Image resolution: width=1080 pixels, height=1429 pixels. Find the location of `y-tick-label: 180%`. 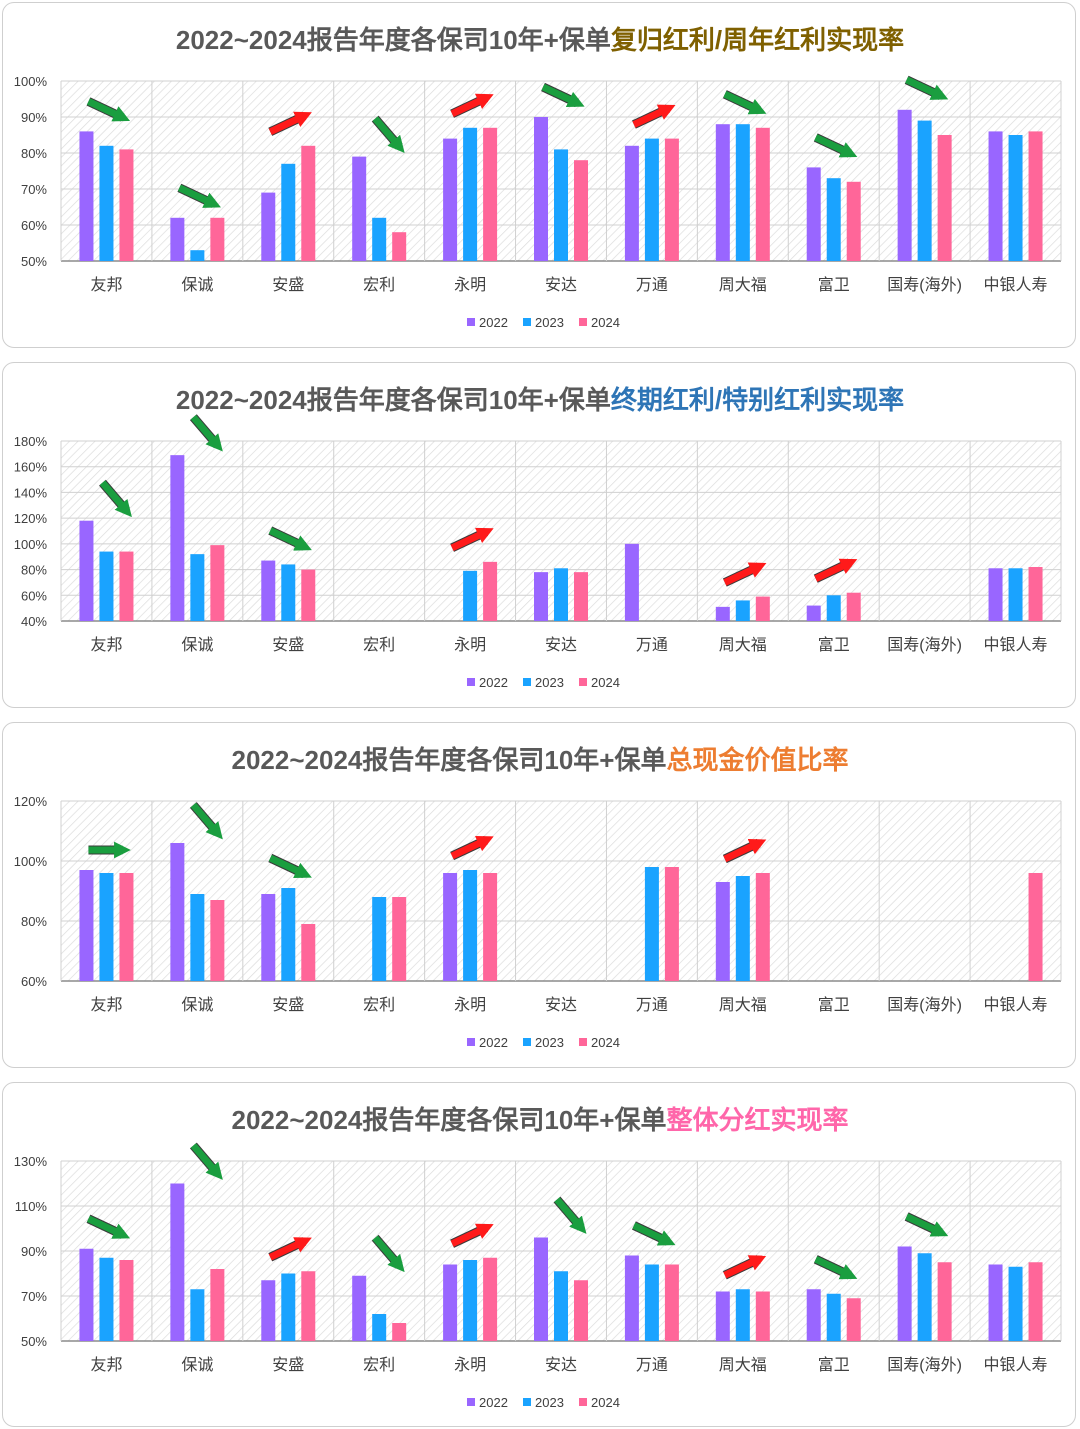

y-tick-label: 180% is located at coordinates (31, 441).